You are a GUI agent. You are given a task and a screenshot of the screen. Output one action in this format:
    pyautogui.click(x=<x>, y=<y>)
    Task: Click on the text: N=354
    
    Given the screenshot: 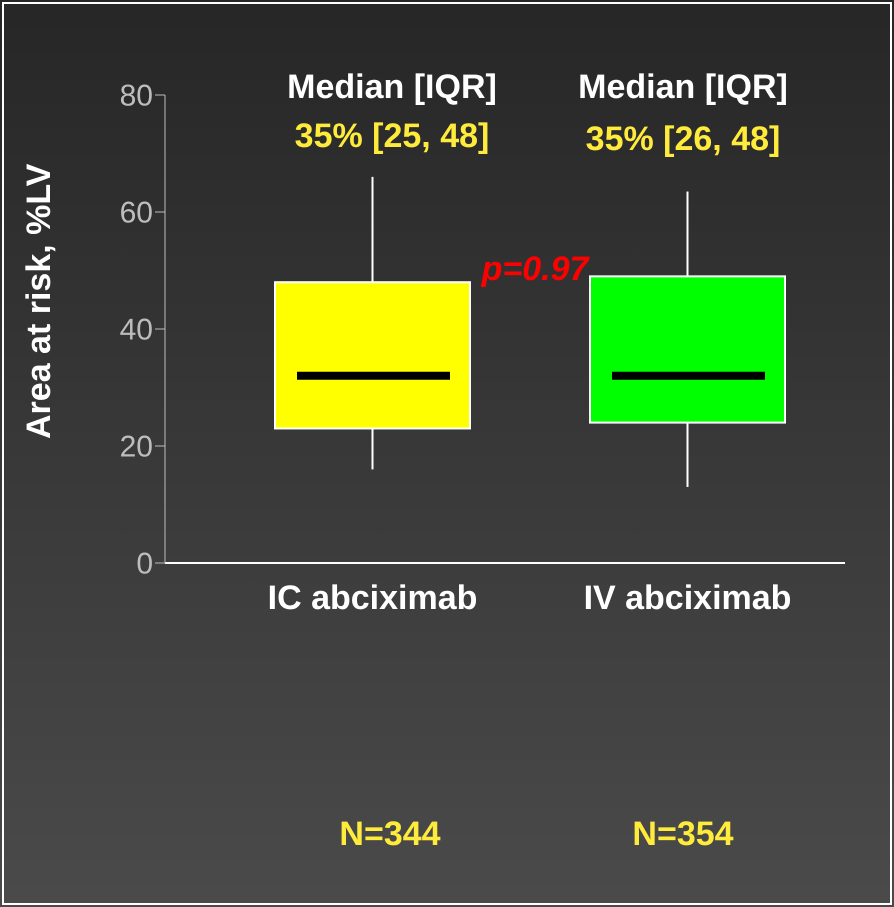 What is the action you would take?
    pyautogui.click(x=683, y=834)
    